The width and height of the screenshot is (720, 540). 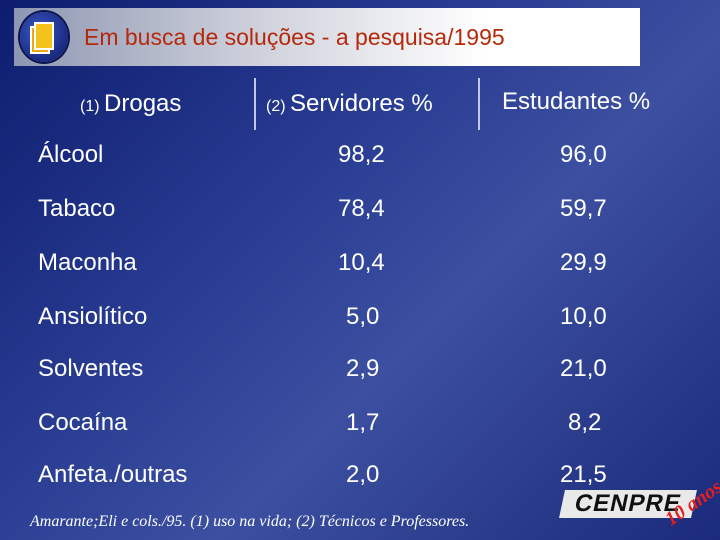 What do you see at coordinates (363, 422) in the screenshot?
I see `servidores-value: 1,7` at bounding box center [363, 422].